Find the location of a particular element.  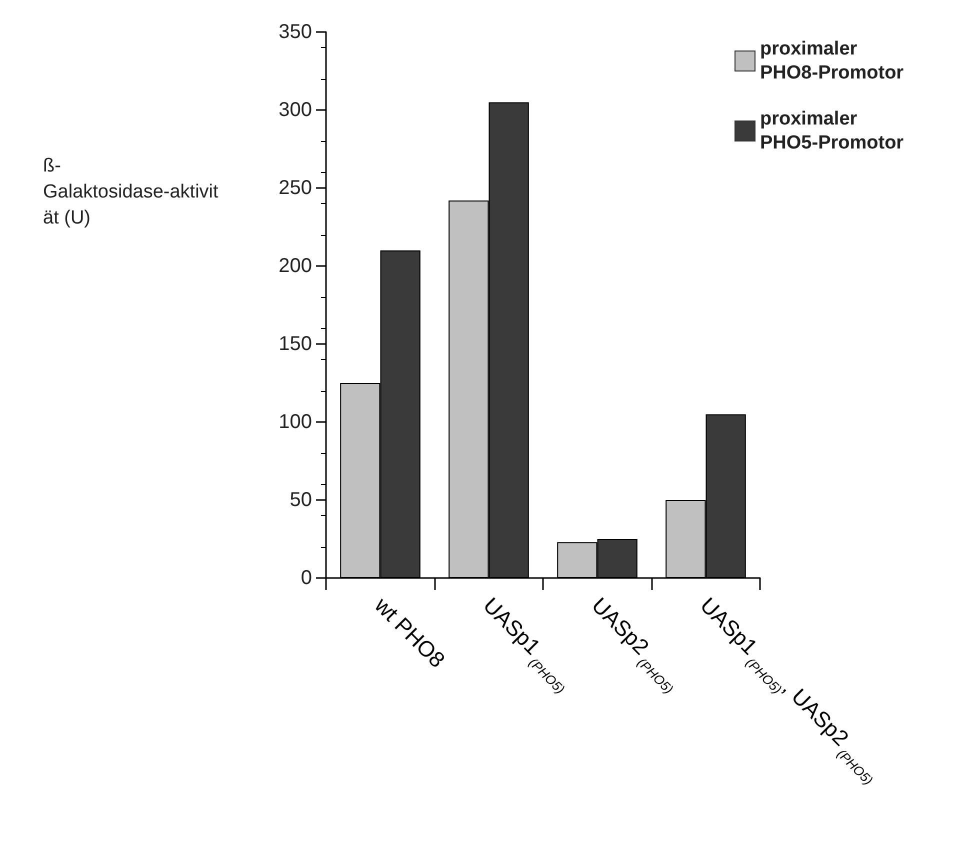

y-tick-label: 200 is located at coordinates (295, 266).